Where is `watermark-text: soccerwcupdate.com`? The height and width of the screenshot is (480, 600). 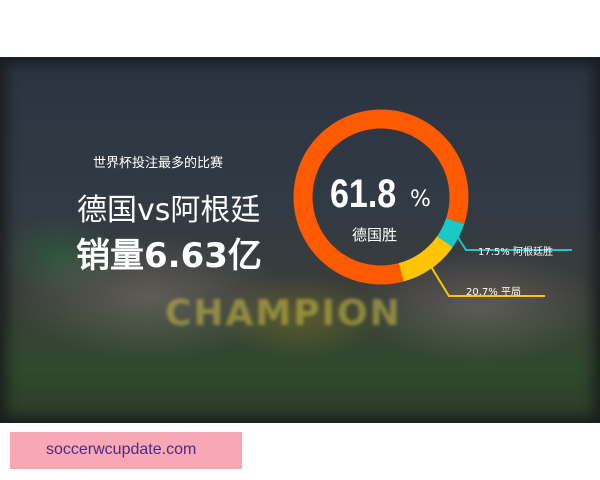
watermark-text: soccerwcupdate.com is located at coordinates (121, 449).